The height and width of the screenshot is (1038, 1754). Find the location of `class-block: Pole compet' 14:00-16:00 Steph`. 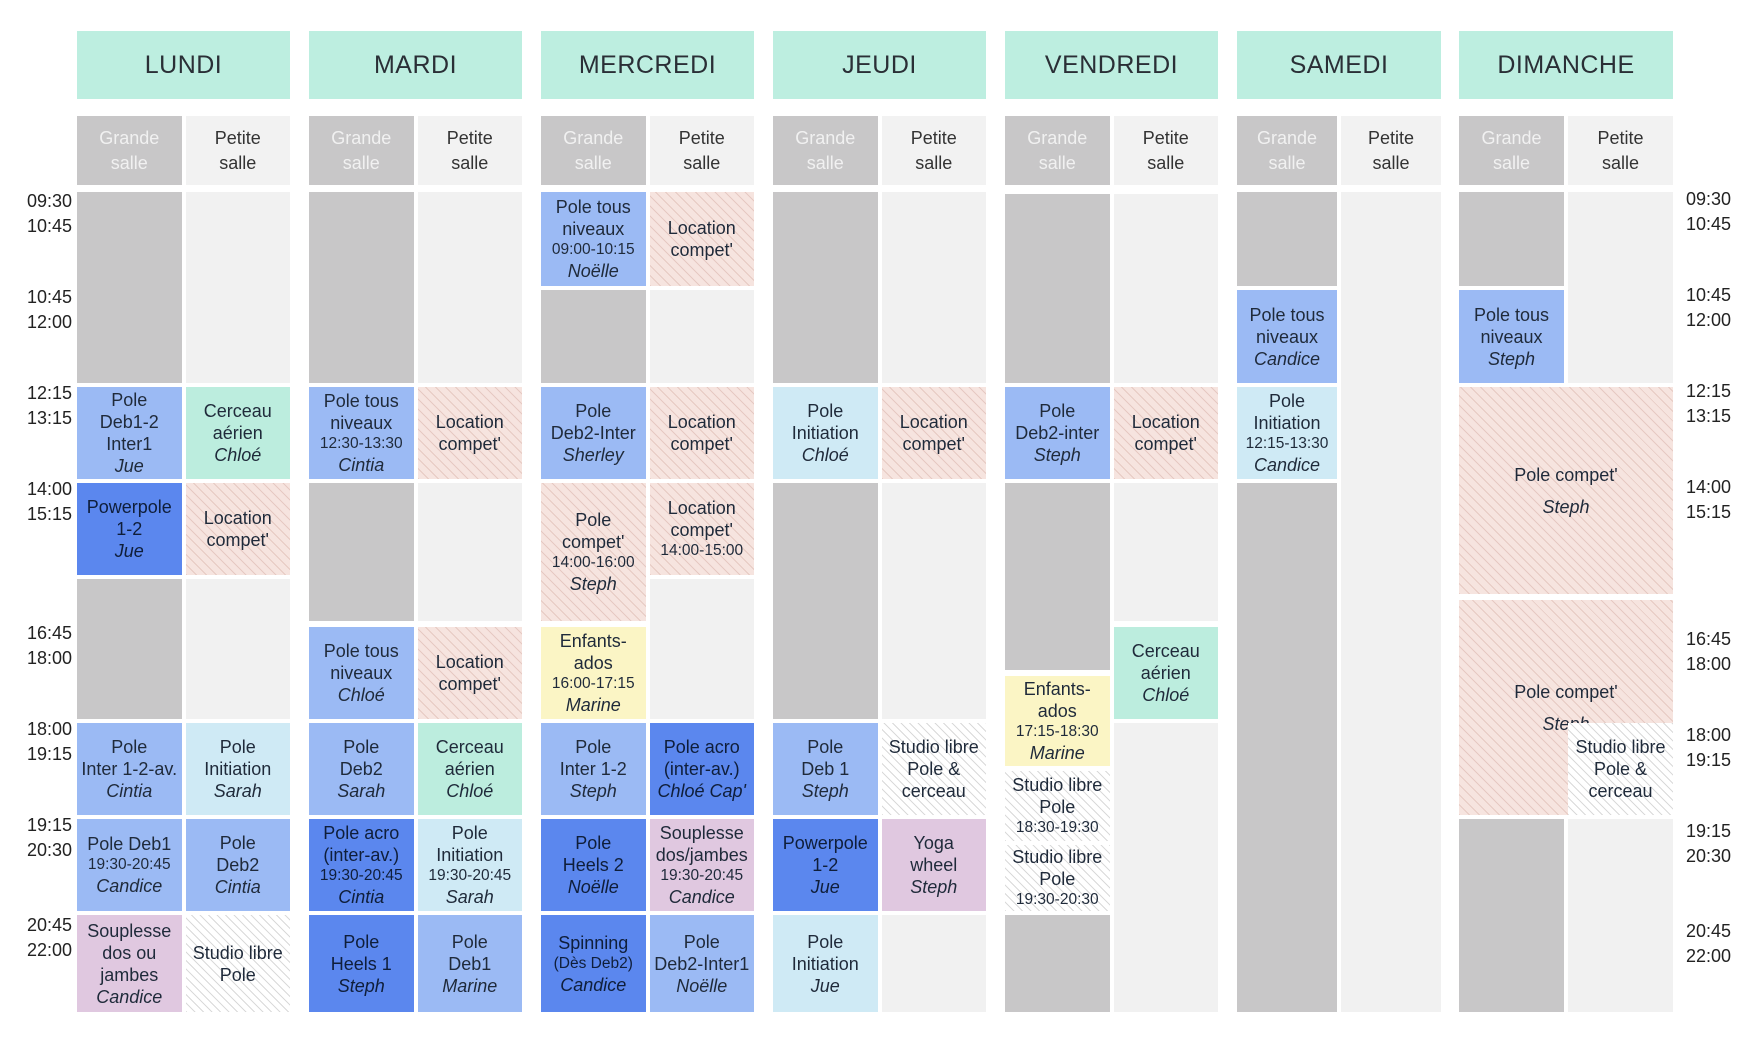

class-block: Pole compet' 14:00-16:00 Steph is located at coordinates (593, 552).